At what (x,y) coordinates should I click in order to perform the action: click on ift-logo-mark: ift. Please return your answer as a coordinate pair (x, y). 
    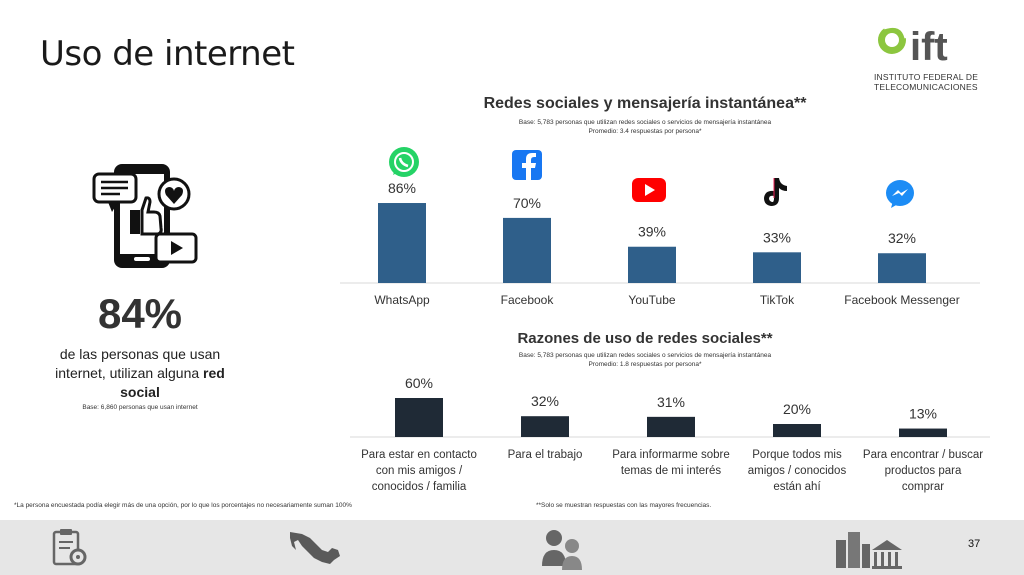
    Looking at the image, I should click on (913, 46).